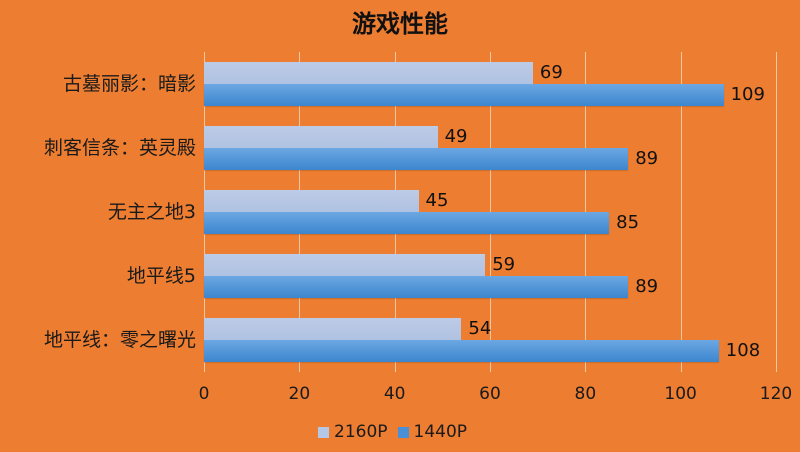 This screenshot has width=800, height=452. Describe the element at coordinates (440, 432) in the screenshot. I see `legend-label-1440p: 1440P` at that location.